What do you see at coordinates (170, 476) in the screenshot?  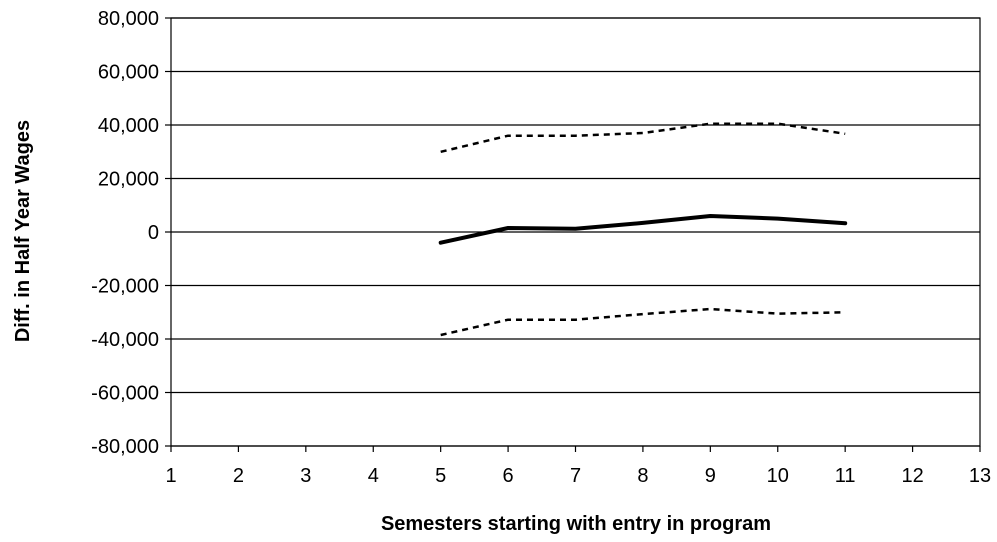 I see `x-tick-label: 1` at bounding box center [170, 476].